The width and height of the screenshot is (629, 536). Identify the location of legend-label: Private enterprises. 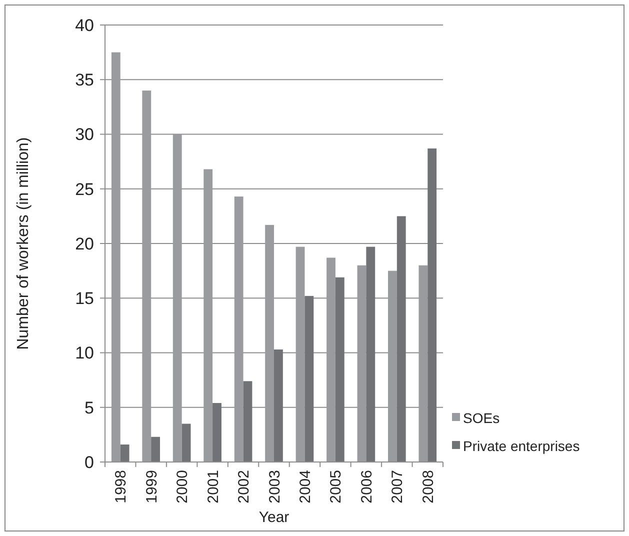
(521, 446).